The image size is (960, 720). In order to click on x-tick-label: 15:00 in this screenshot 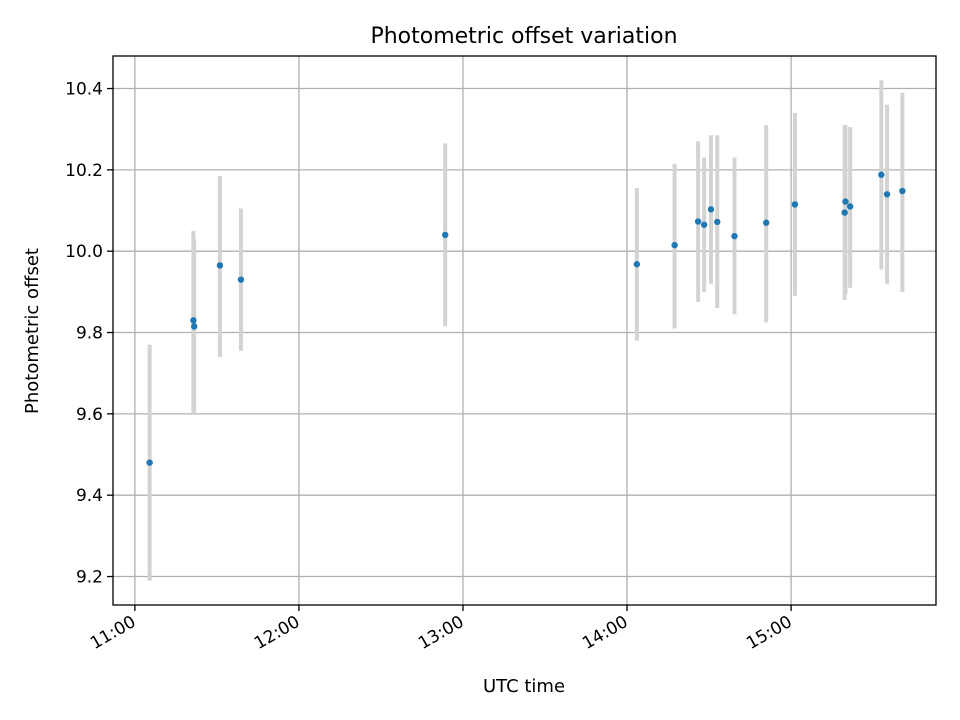, I will do `click(769, 633)`.